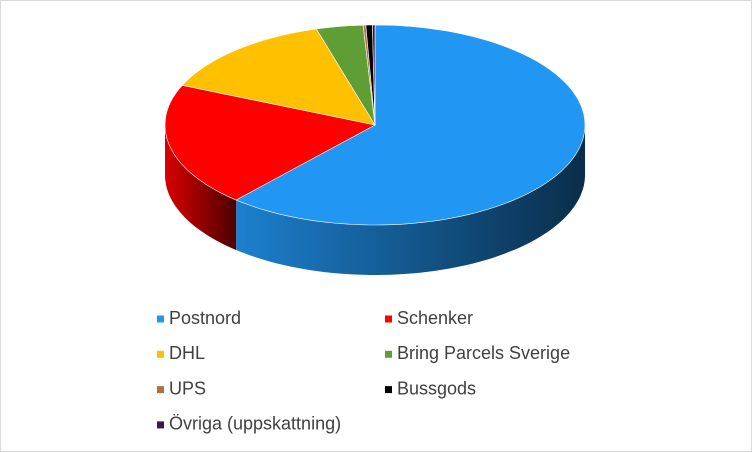 The height and width of the screenshot is (452, 752). Describe the element at coordinates (483, 353) in the screenshot. I see `legend-label: Bring Parcels Sverige` at that location.